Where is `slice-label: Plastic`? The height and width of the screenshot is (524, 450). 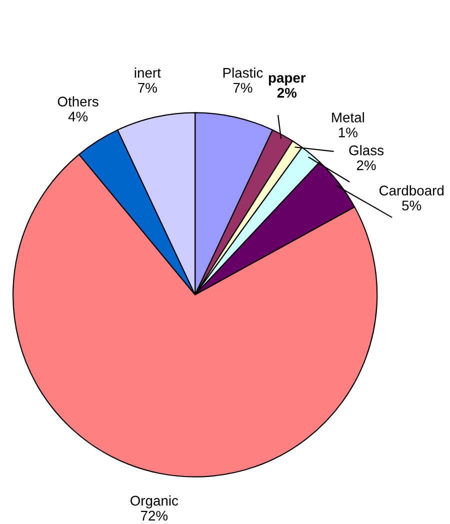 slice-label: Plastic is located at coordinates (243, 73).